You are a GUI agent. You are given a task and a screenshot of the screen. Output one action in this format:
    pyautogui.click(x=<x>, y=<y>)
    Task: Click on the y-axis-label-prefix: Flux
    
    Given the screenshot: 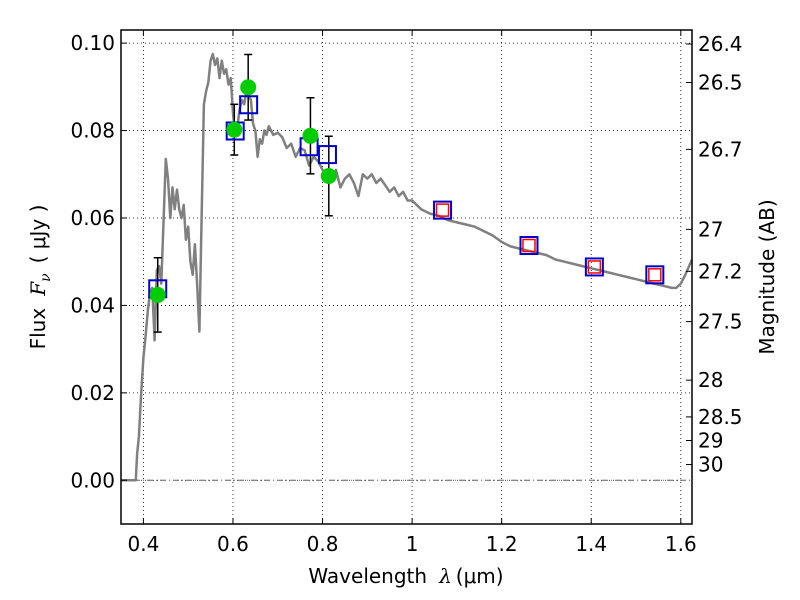 What is the action you would take?
    pyautogui.click(x=38, y=329)
    